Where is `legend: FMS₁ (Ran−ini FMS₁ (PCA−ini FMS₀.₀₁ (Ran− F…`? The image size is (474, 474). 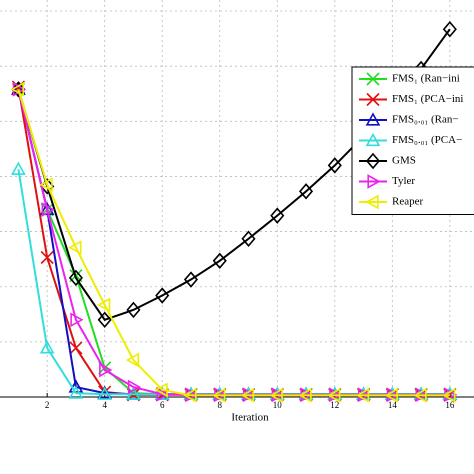
legend: FMS₁ (Ran−ini FMS₁ (PCA−ini FMS₀.₀₁ (Ran− F… is located at coordinates (412, 140).